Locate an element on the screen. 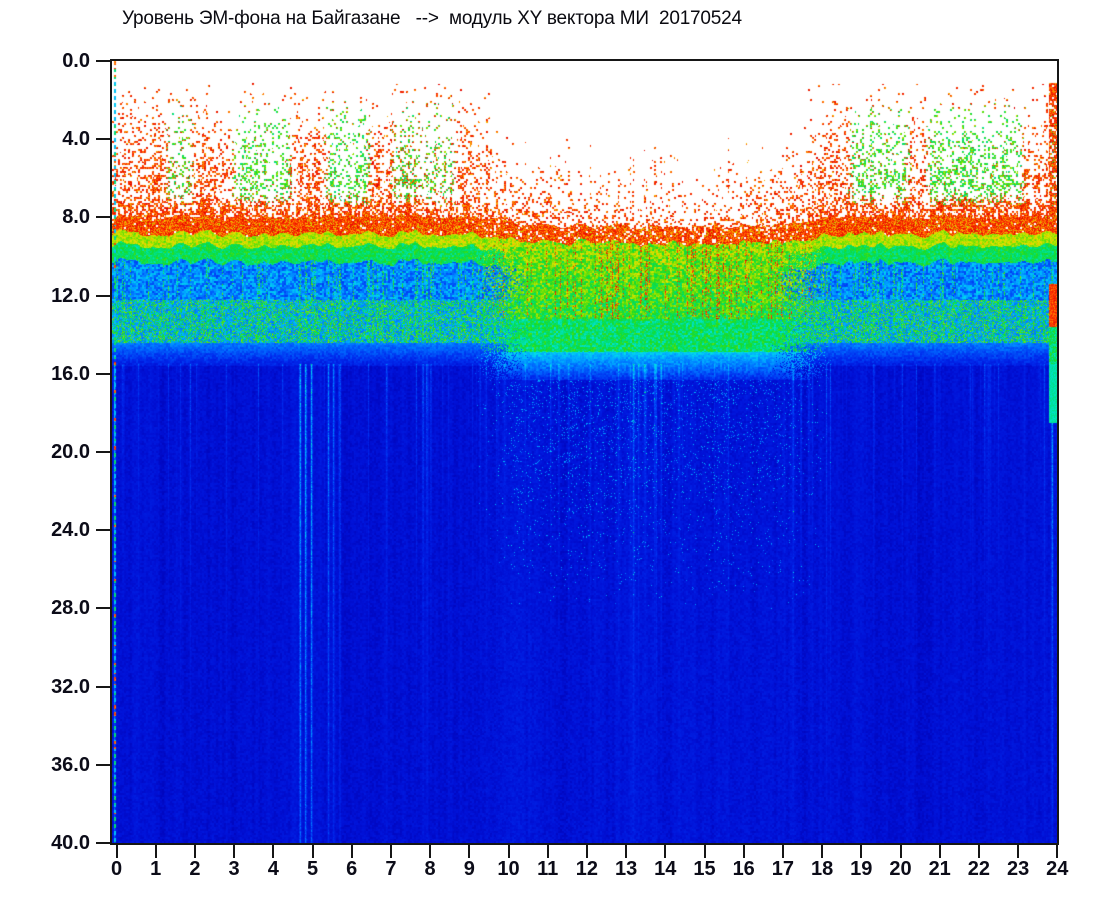  x-tick-label: 21 is located at coordinates (939, 869).